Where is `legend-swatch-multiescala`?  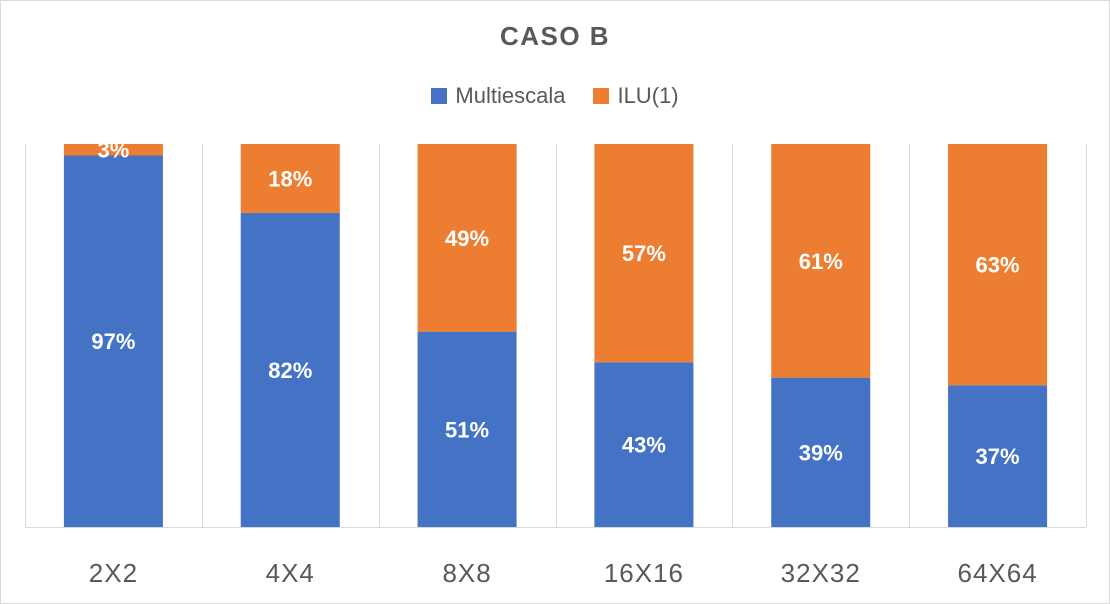 legend-swatch-multiescala is located at coordinates (439, 96).